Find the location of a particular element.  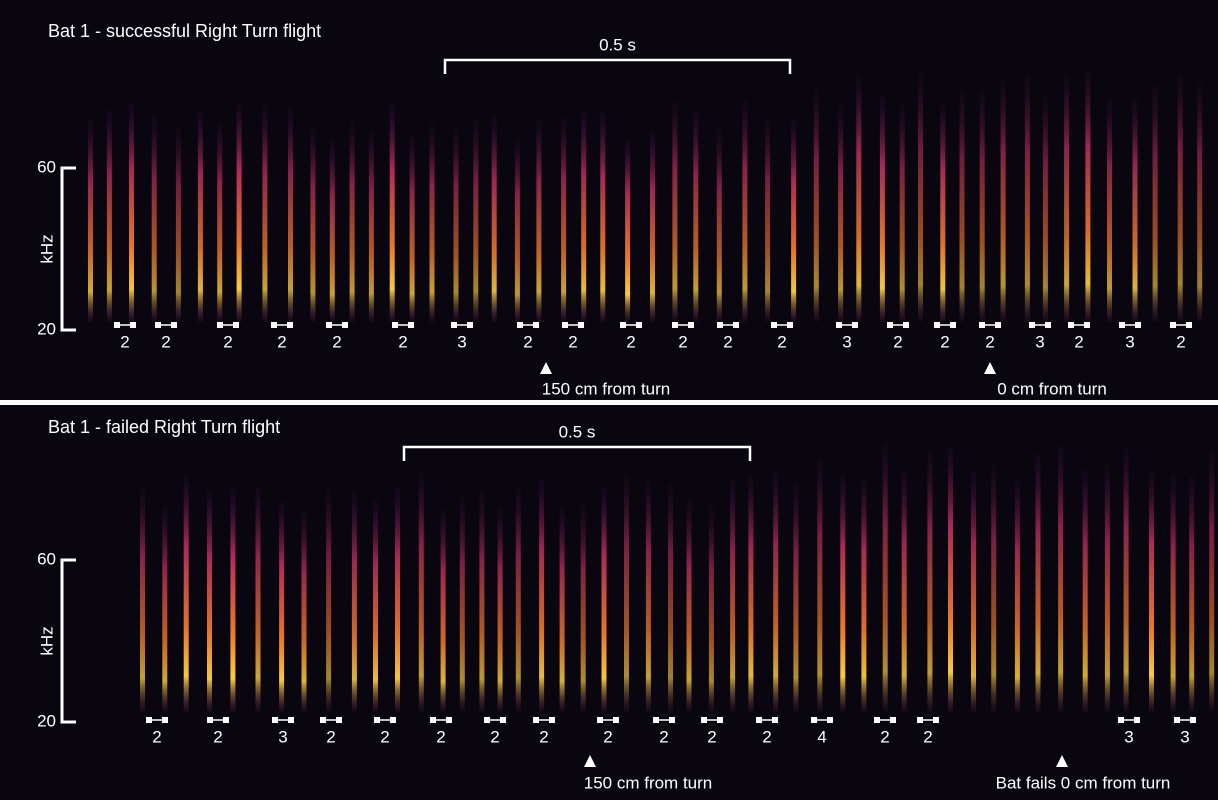

group-label: 4 is located at coordinates (821, 736).